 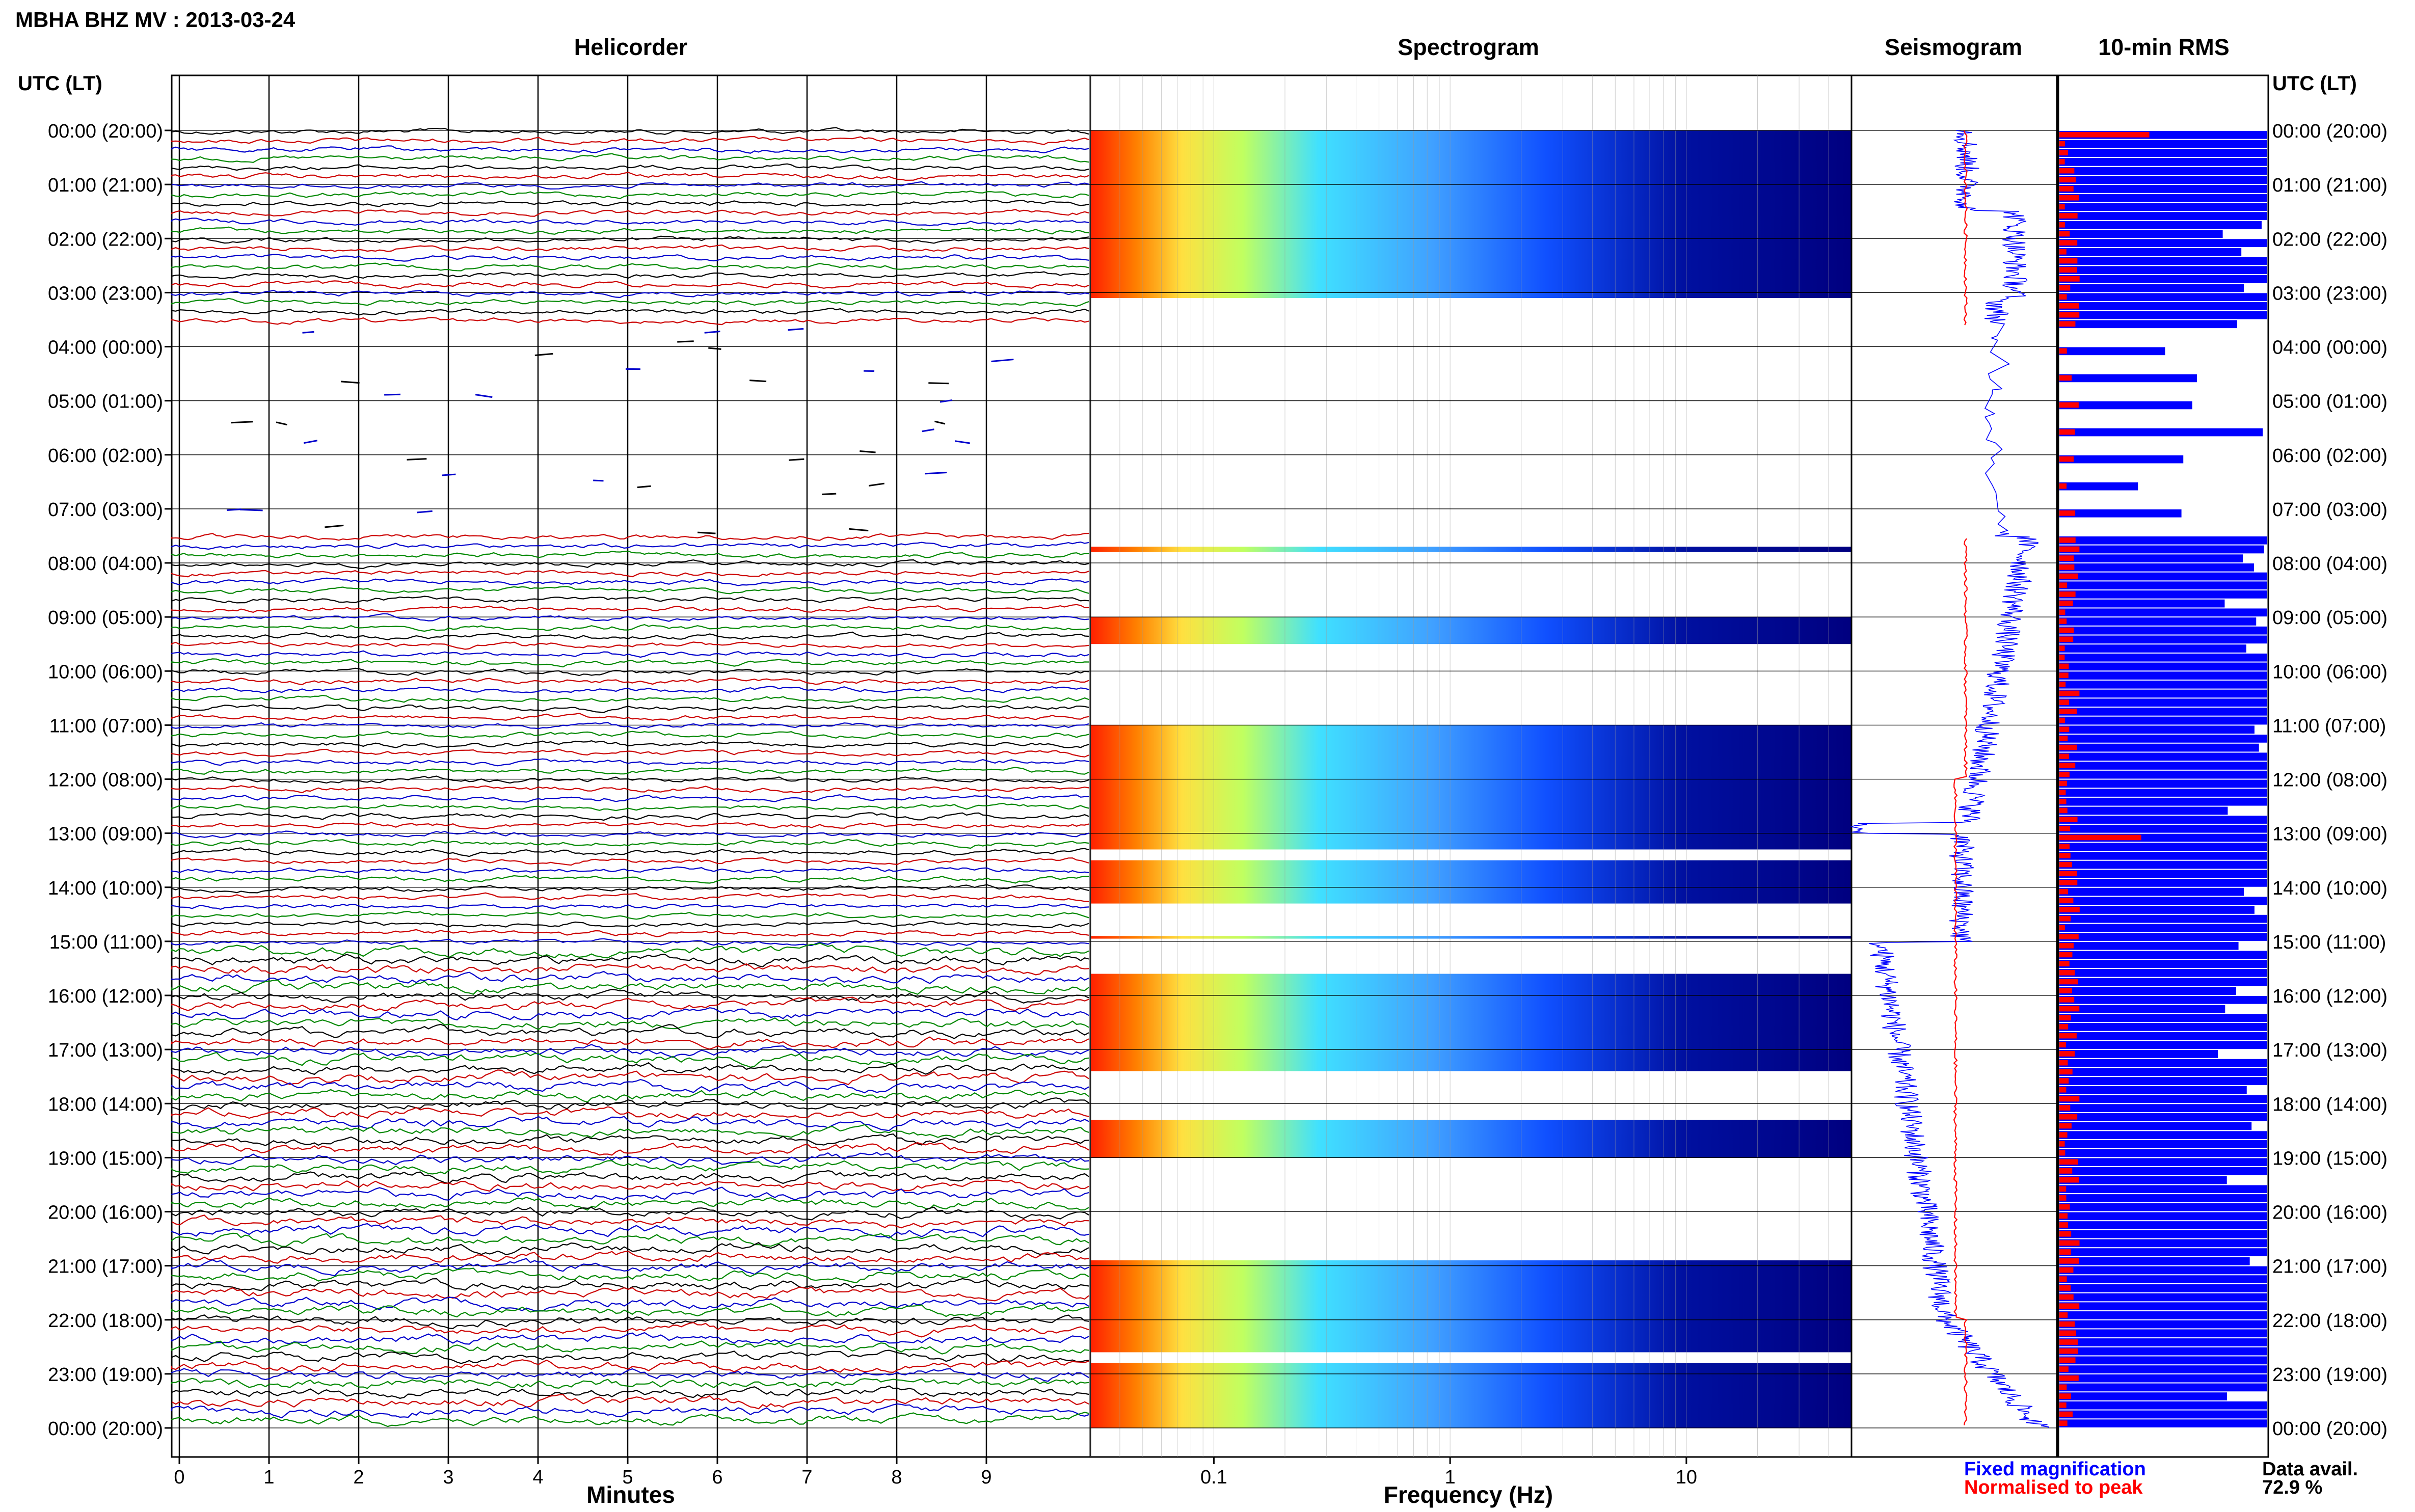 I want to click on rms-panel, so click(x=2163, y=766).